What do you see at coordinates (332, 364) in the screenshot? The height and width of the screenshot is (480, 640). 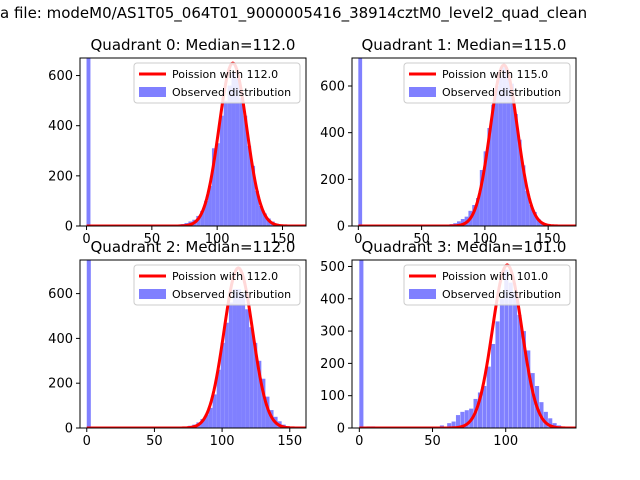 I see `quadrant-3-ytick-label-2: 200` at bounding box center [332, 364].